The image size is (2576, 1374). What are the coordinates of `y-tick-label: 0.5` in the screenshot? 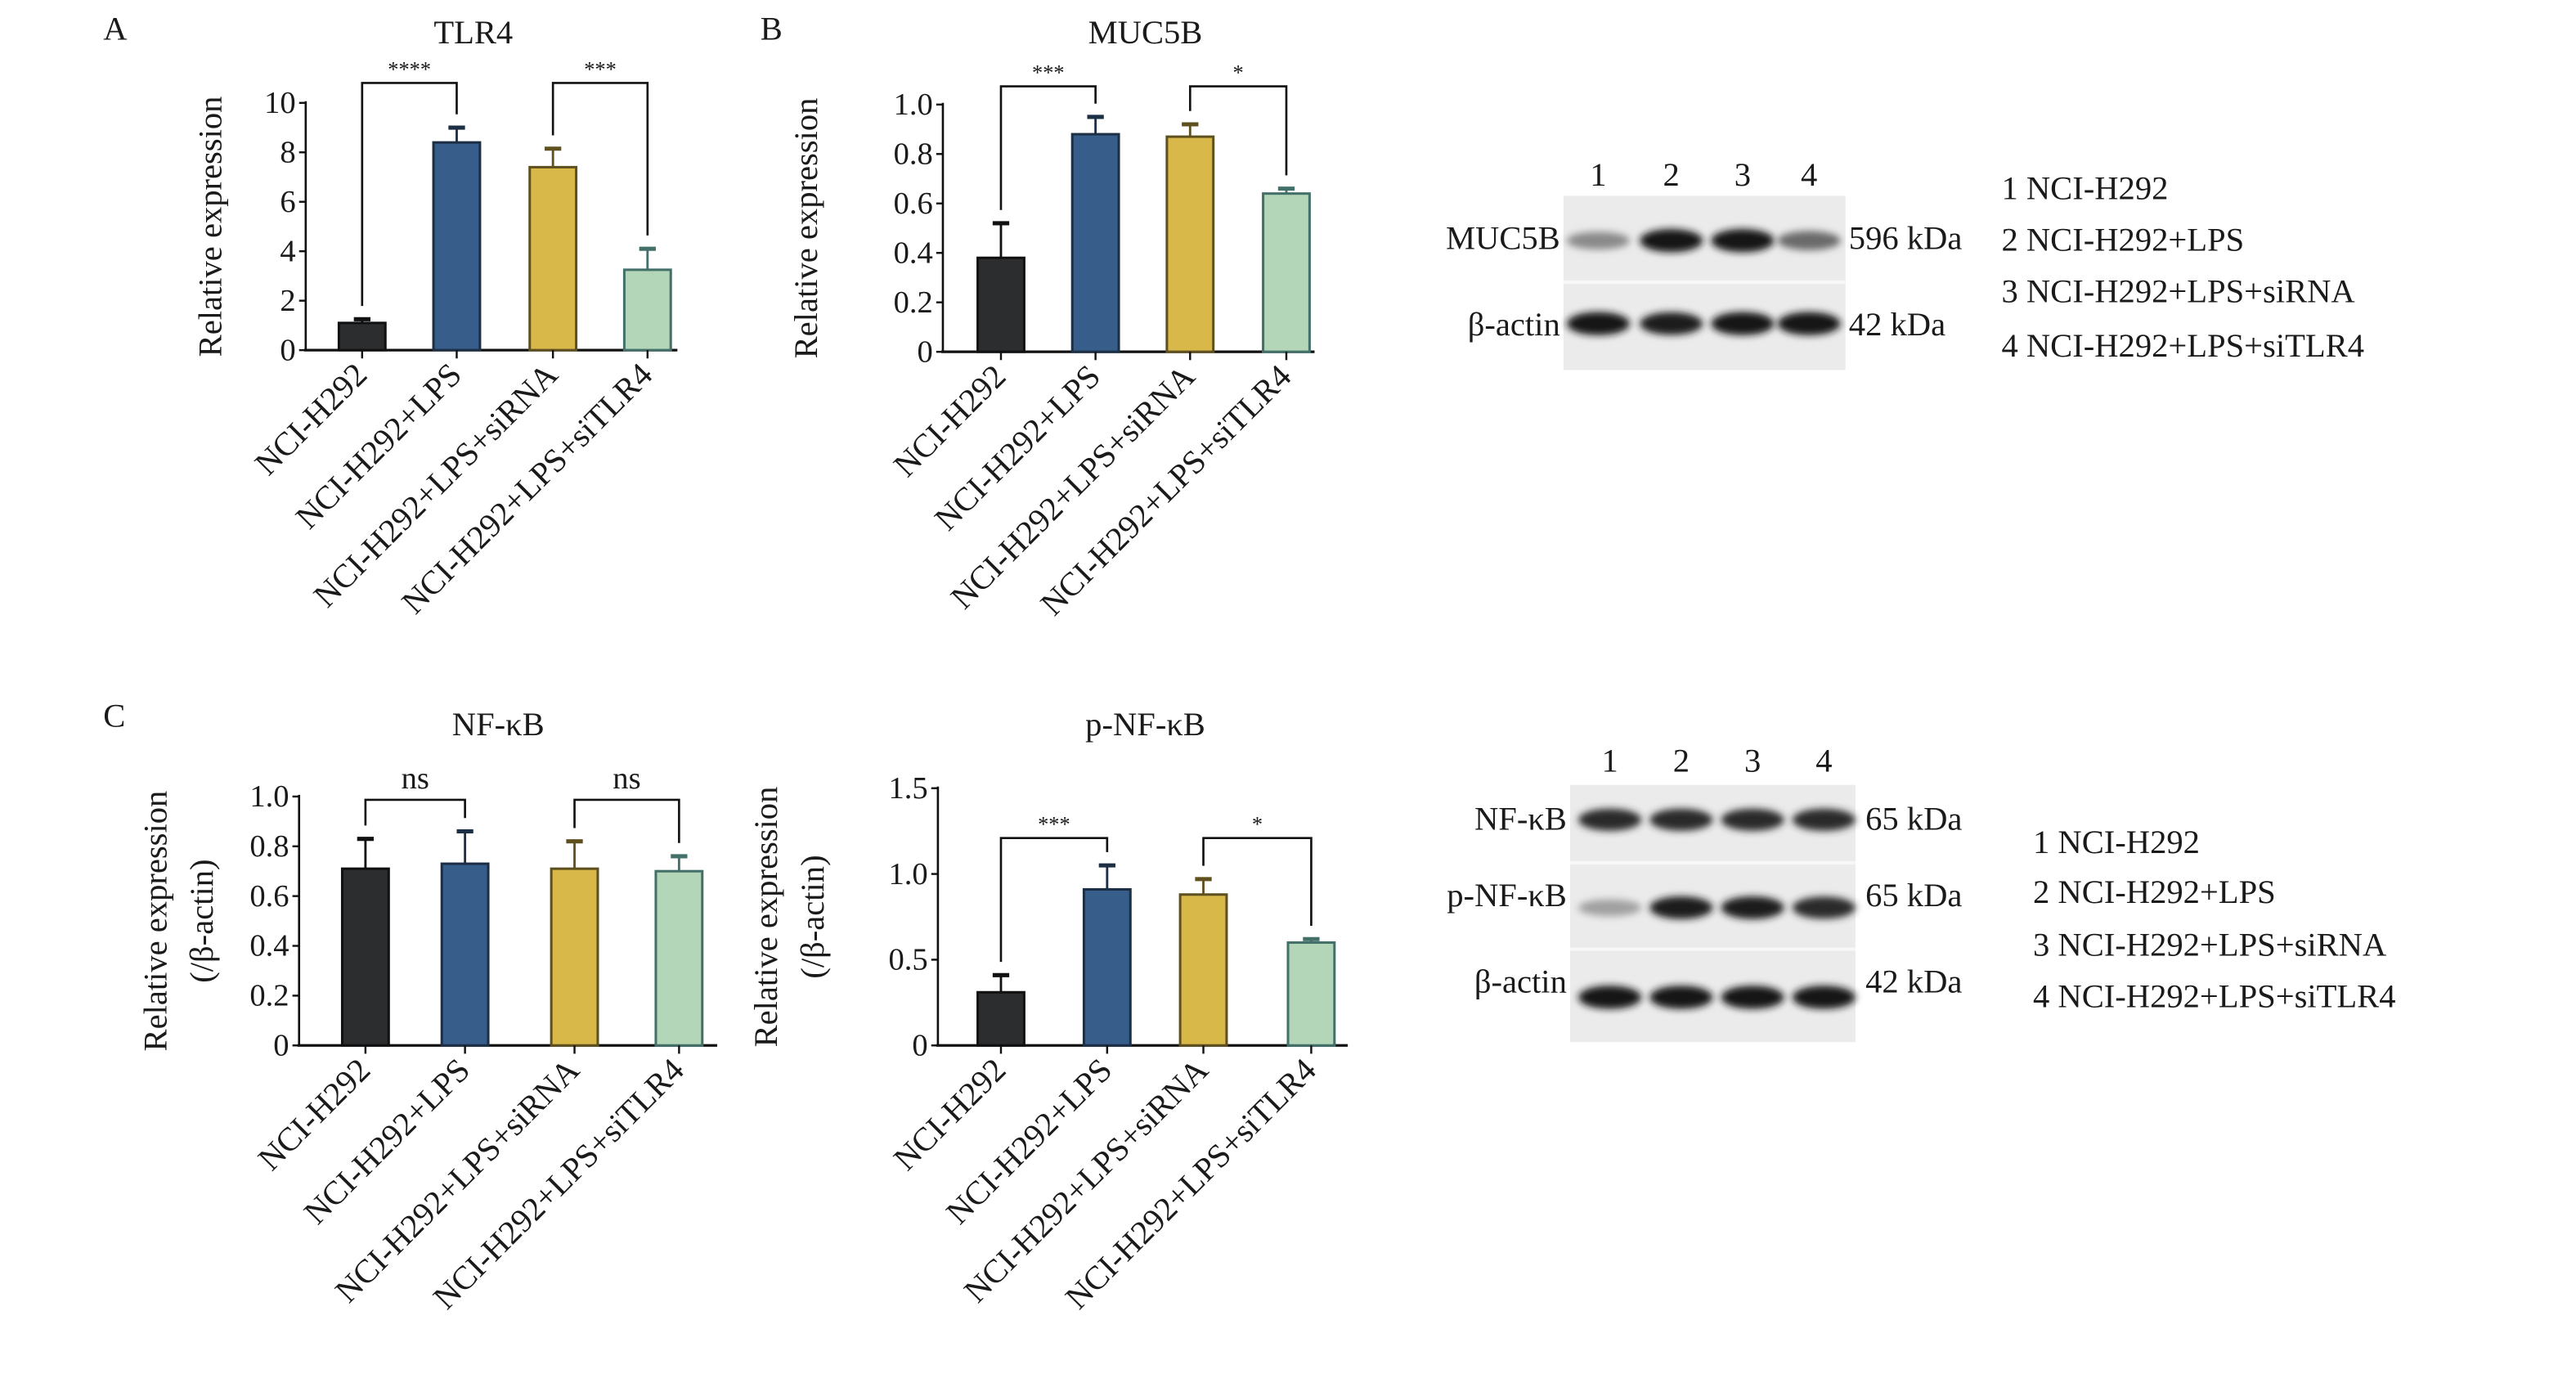 It's located at (908, 960).